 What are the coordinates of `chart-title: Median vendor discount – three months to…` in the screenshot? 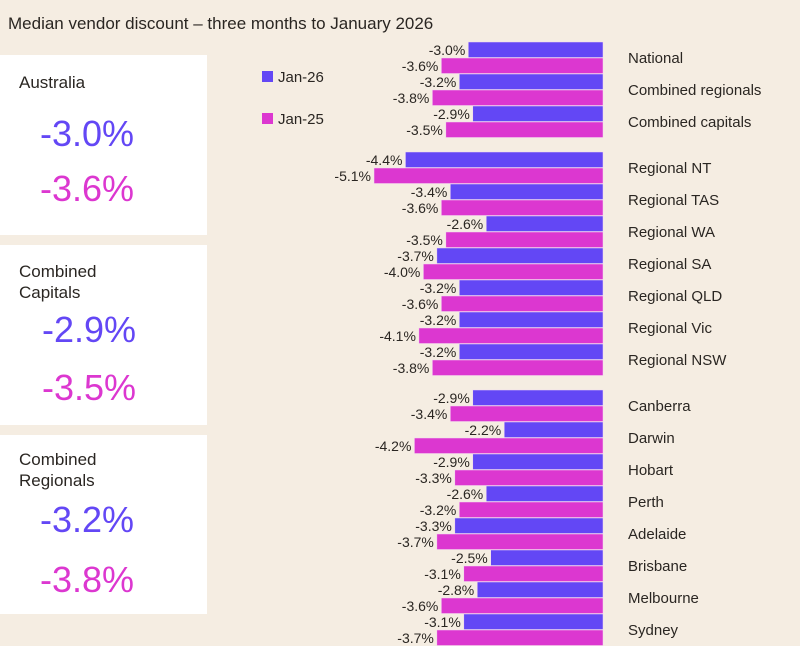 It's located at (221, 23).